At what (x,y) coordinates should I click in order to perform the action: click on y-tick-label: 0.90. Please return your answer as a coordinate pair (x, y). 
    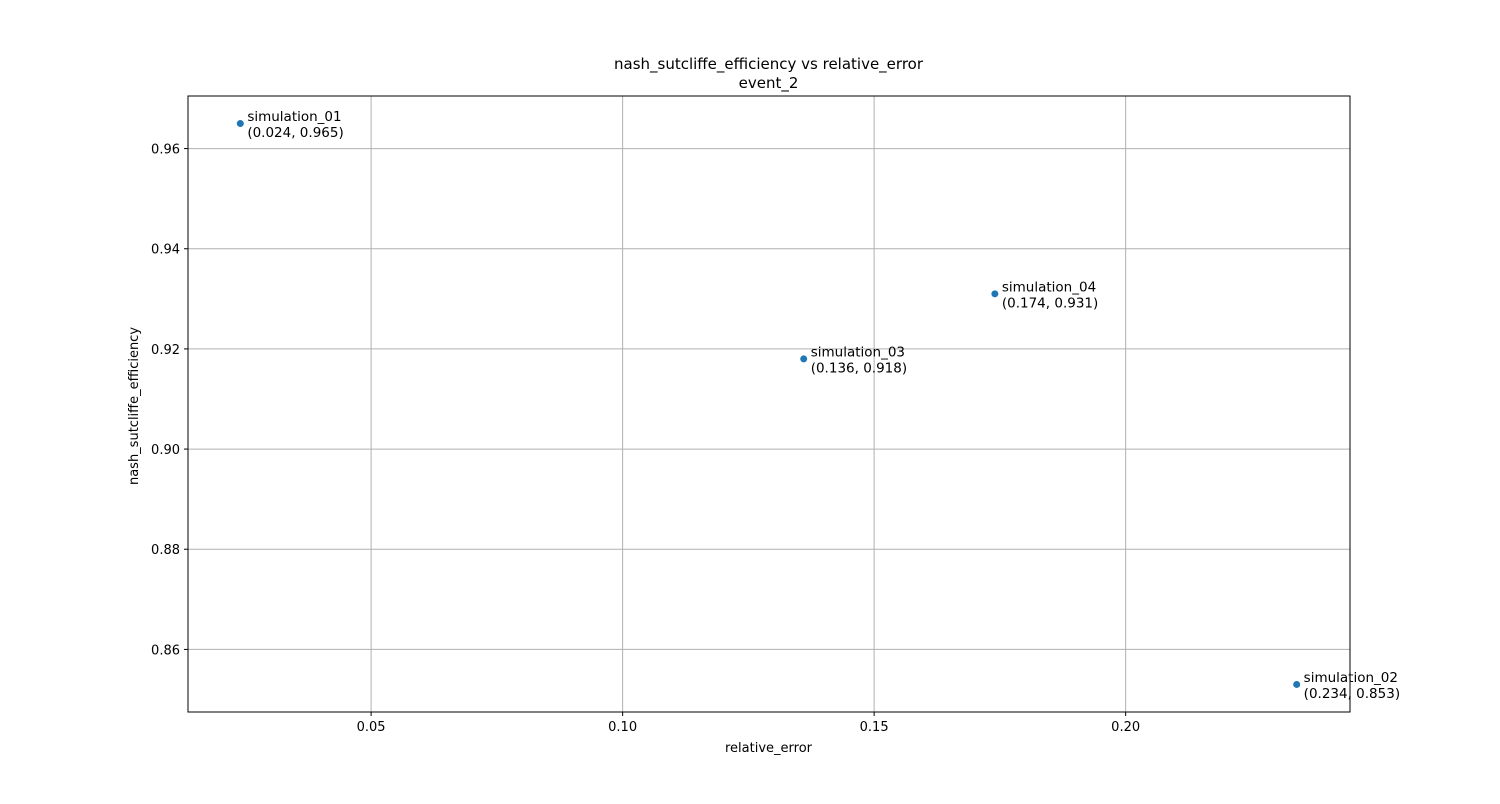
    Looking at the image, I should click on (165, 450).